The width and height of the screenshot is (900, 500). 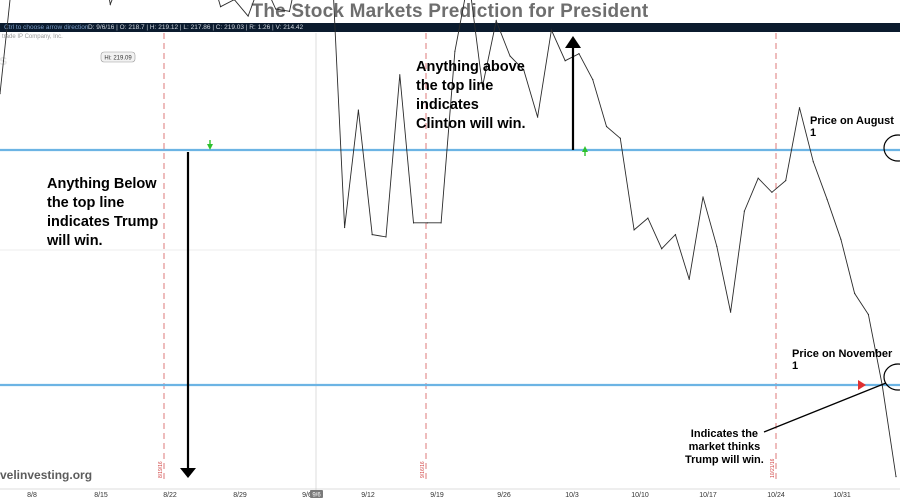 I want to click on x-tick-label: 10/3, so click(x=572, y=495).